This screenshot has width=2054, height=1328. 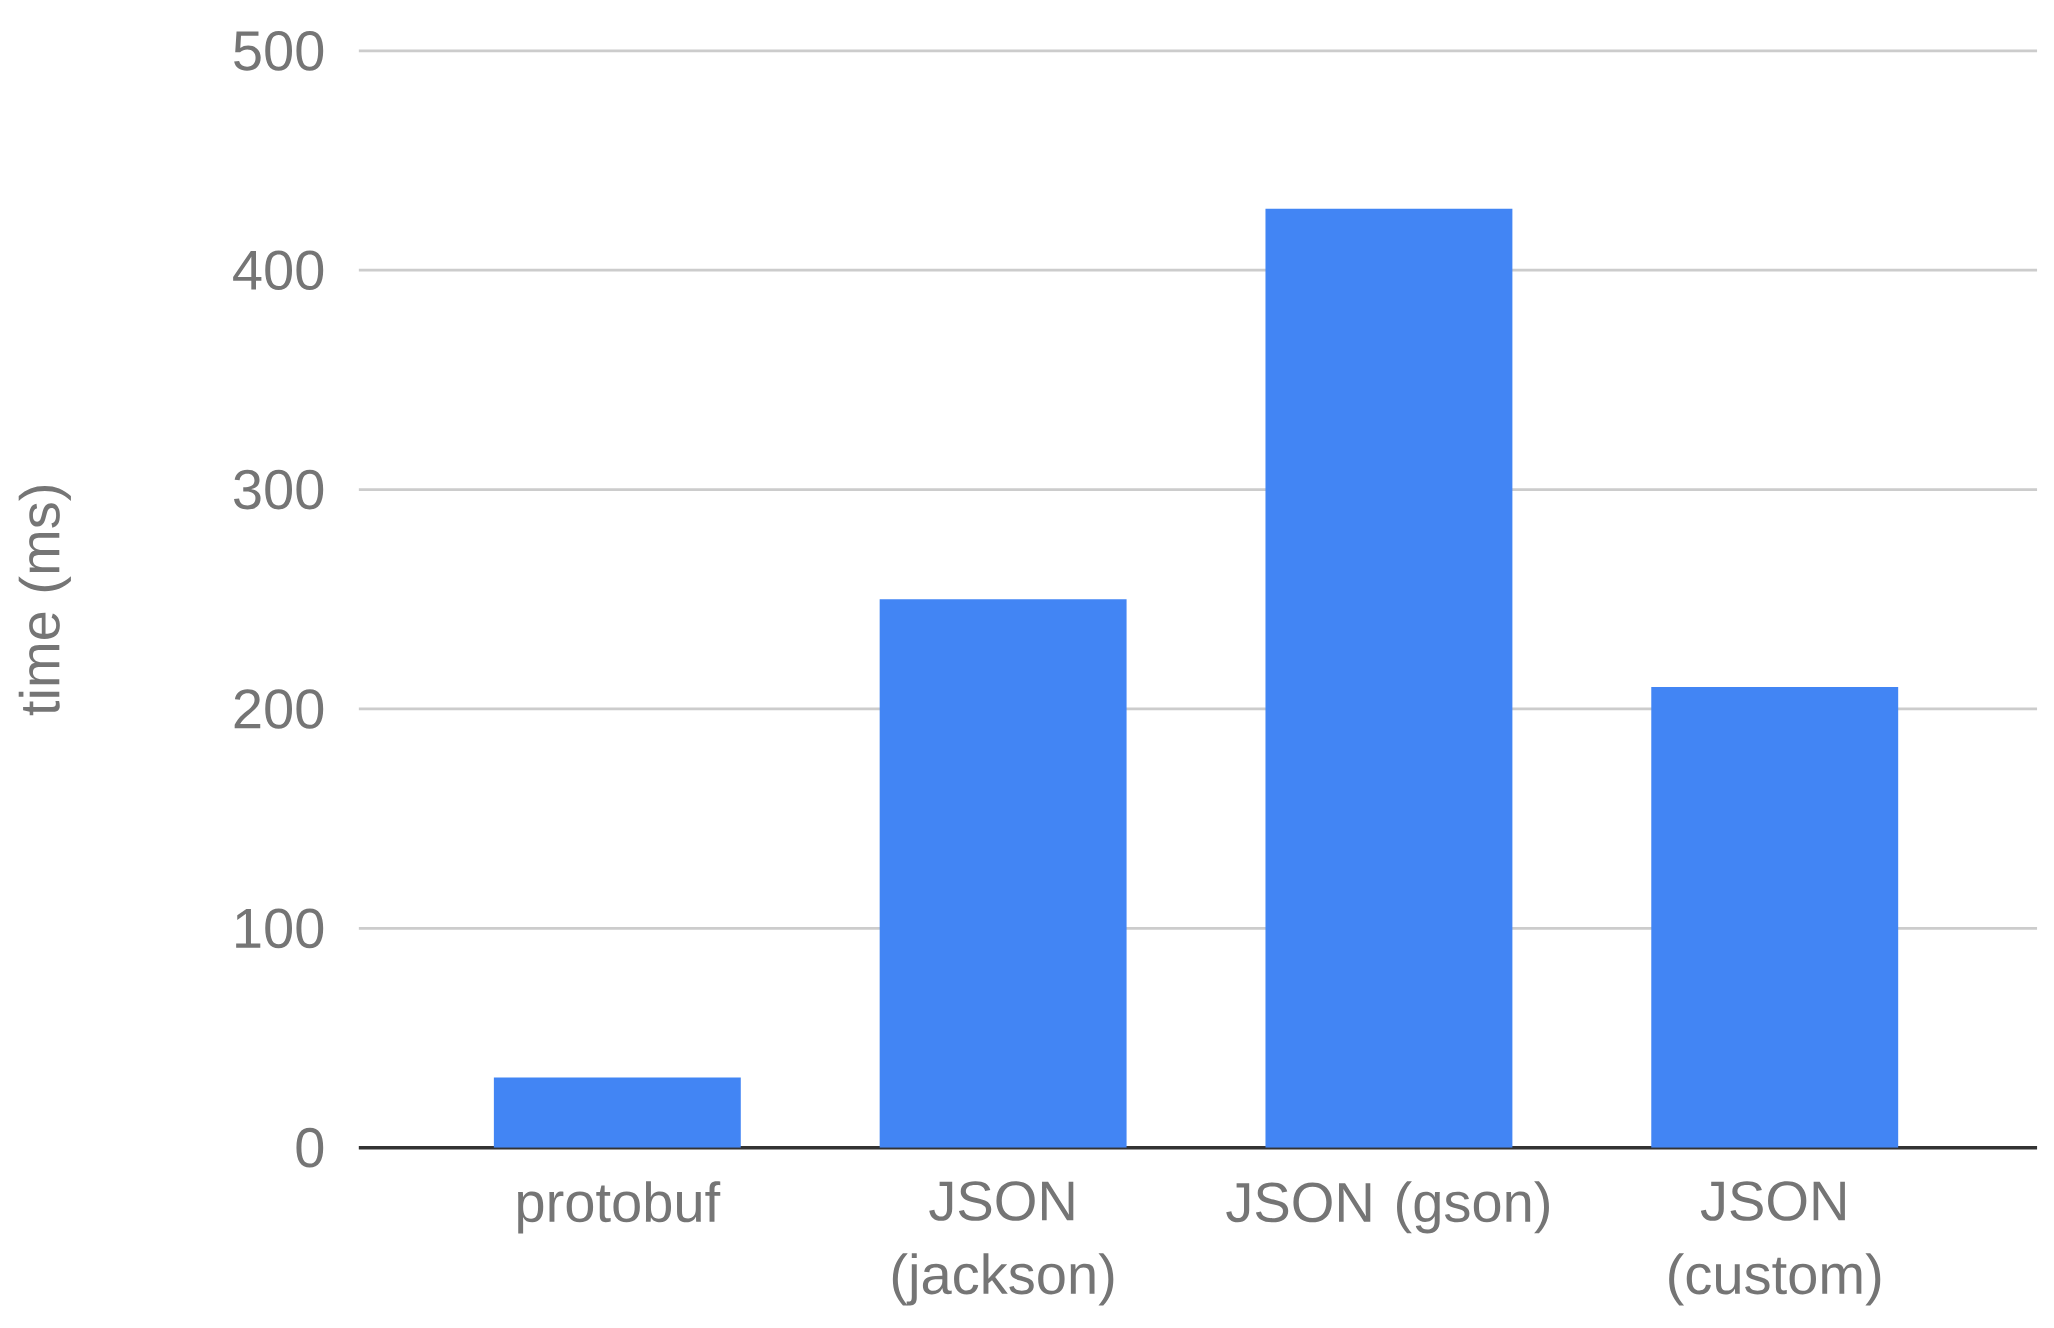 What do you see at coordinates (310, 1147) in the screenshot?
I see `y-tick-label: 0` at bounding box center [310, 1147].